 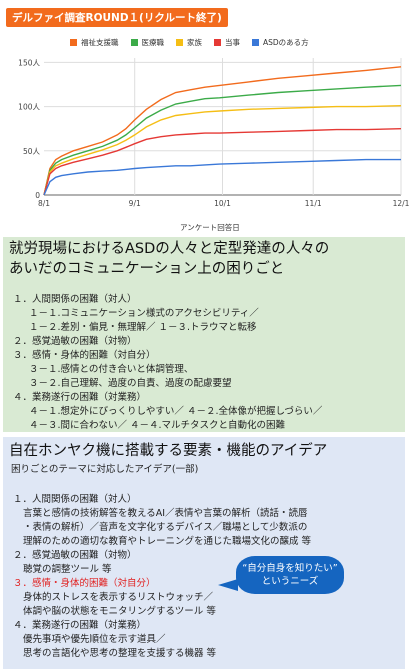 I want to click on legend-label: 福祉支援職, so click(x=100, y=42).